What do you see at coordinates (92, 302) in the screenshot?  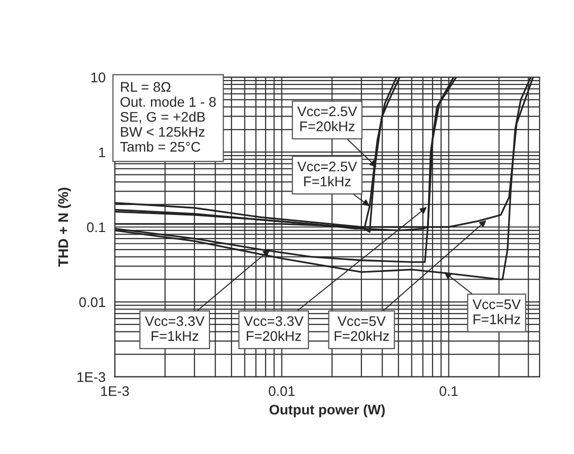 I see `y-tick-label: 0.01` at bounding box center [92, 302].